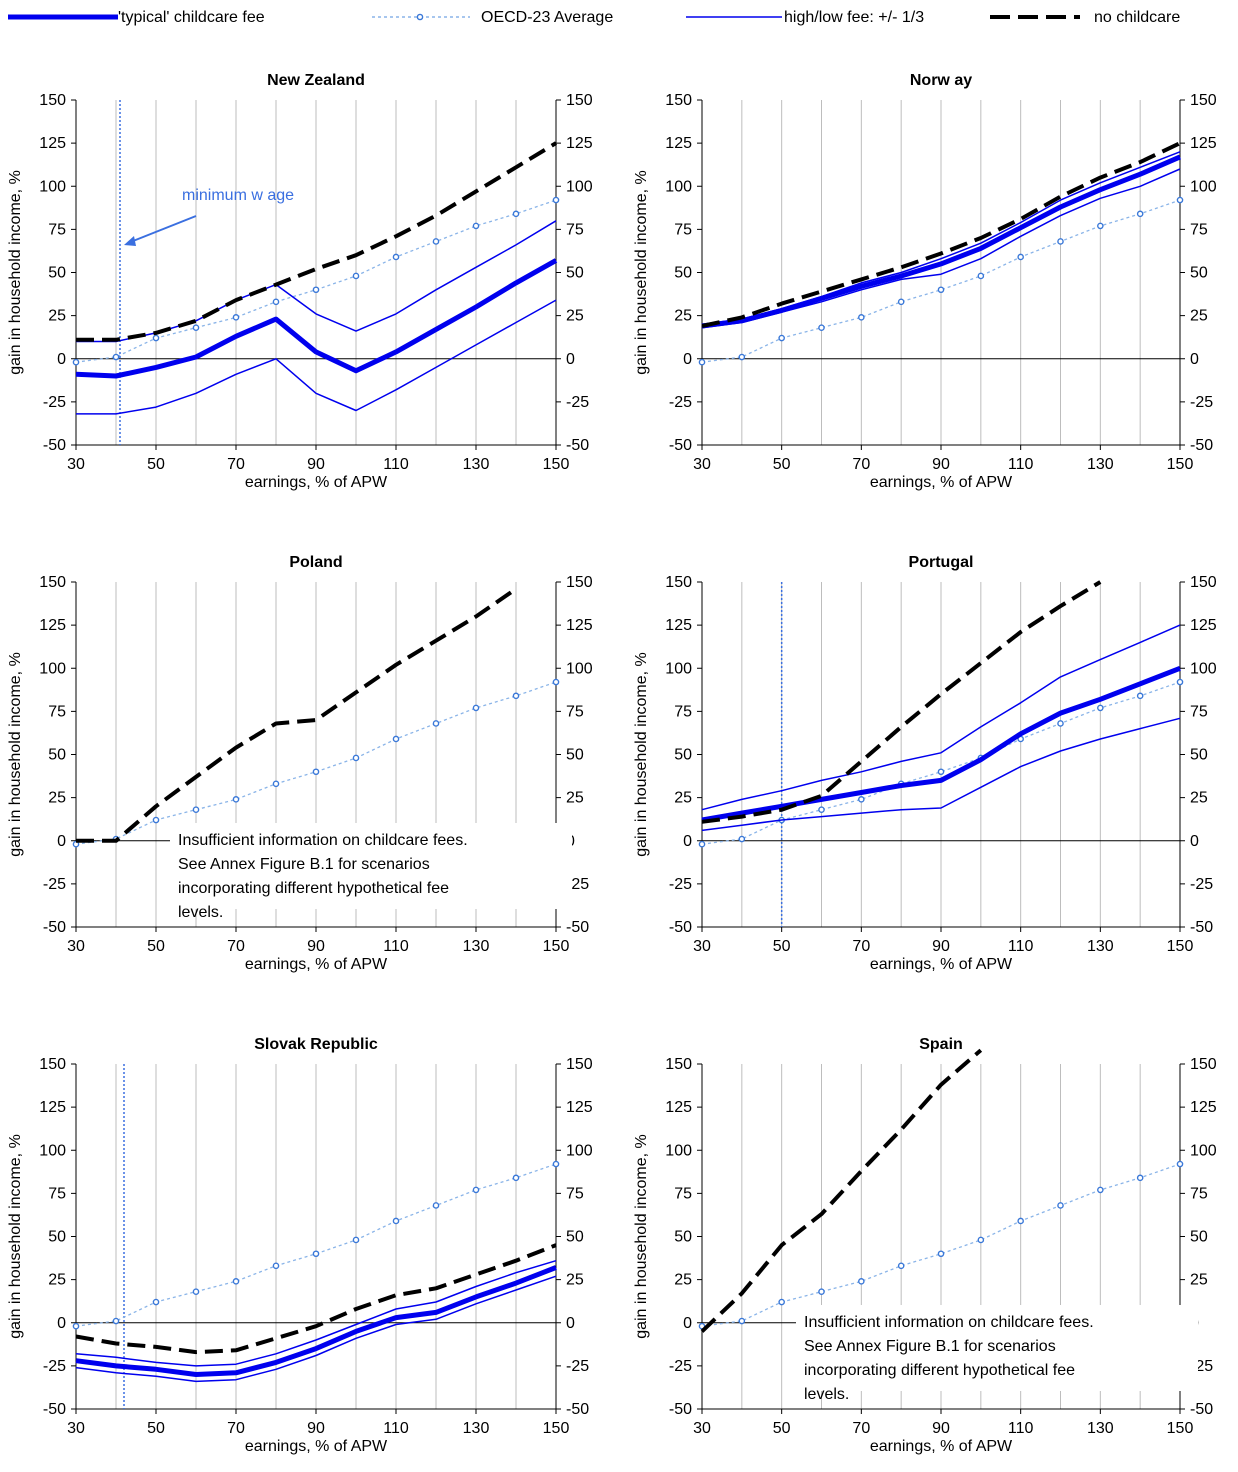  I want to click on legend-marker-oecd, so click(420, 17).